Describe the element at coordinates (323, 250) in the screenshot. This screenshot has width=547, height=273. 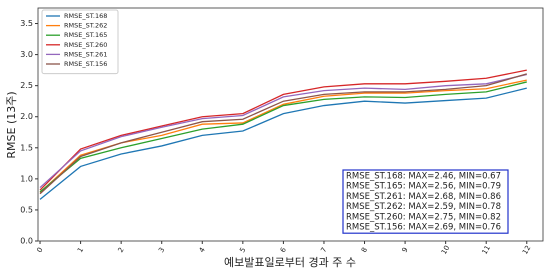
I see `x-tick-label: 7` at that location.